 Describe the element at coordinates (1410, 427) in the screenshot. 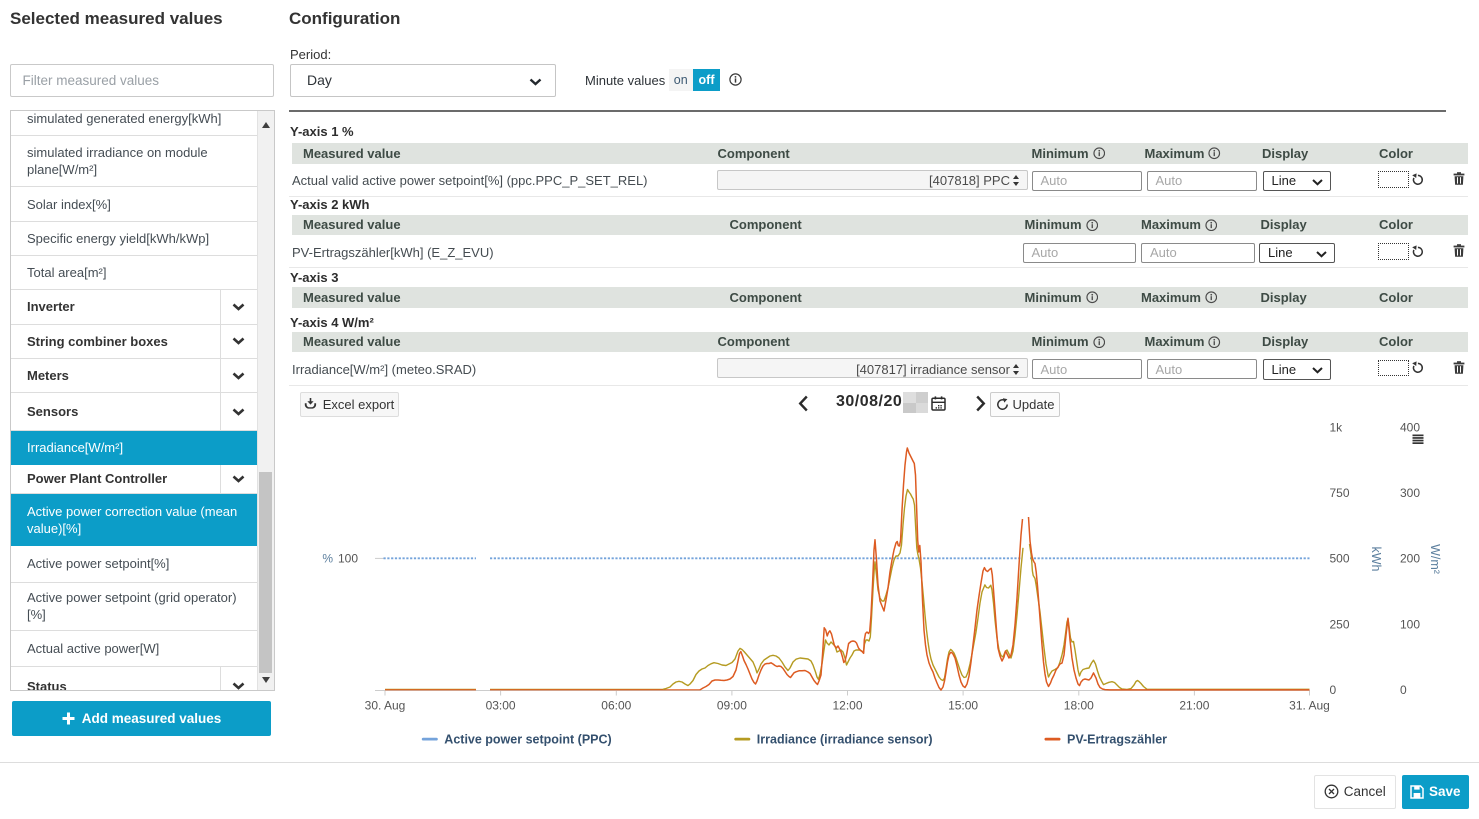

I see `svg-text: 400` at that location.